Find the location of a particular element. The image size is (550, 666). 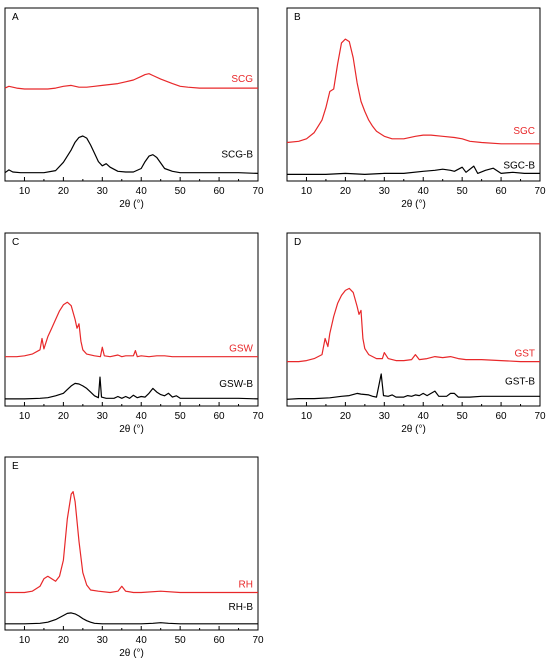

panel-letter: E is located at coordinates (15, 466).